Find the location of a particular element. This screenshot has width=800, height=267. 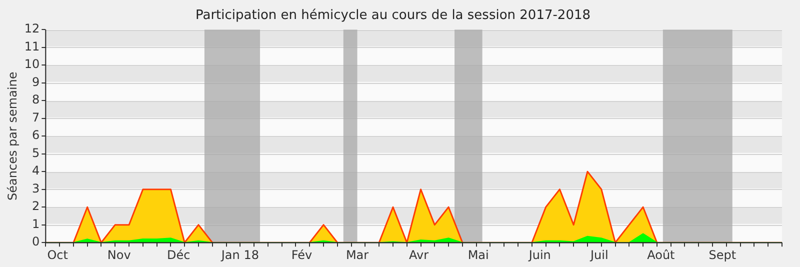

x-tick-label: Sept is located at coordinates (722, 255).